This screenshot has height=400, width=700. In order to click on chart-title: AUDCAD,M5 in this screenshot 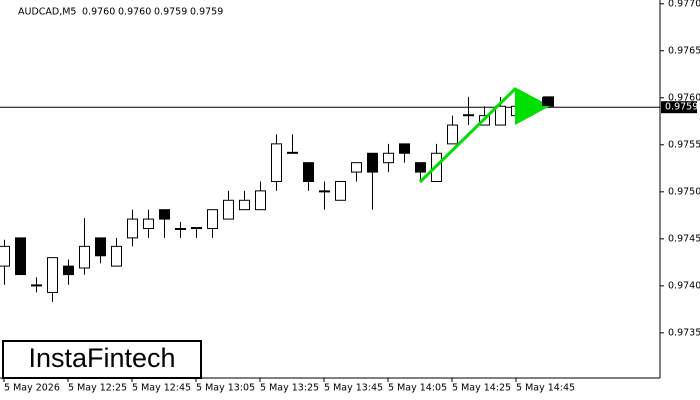, I will do `click(47, 12)`.